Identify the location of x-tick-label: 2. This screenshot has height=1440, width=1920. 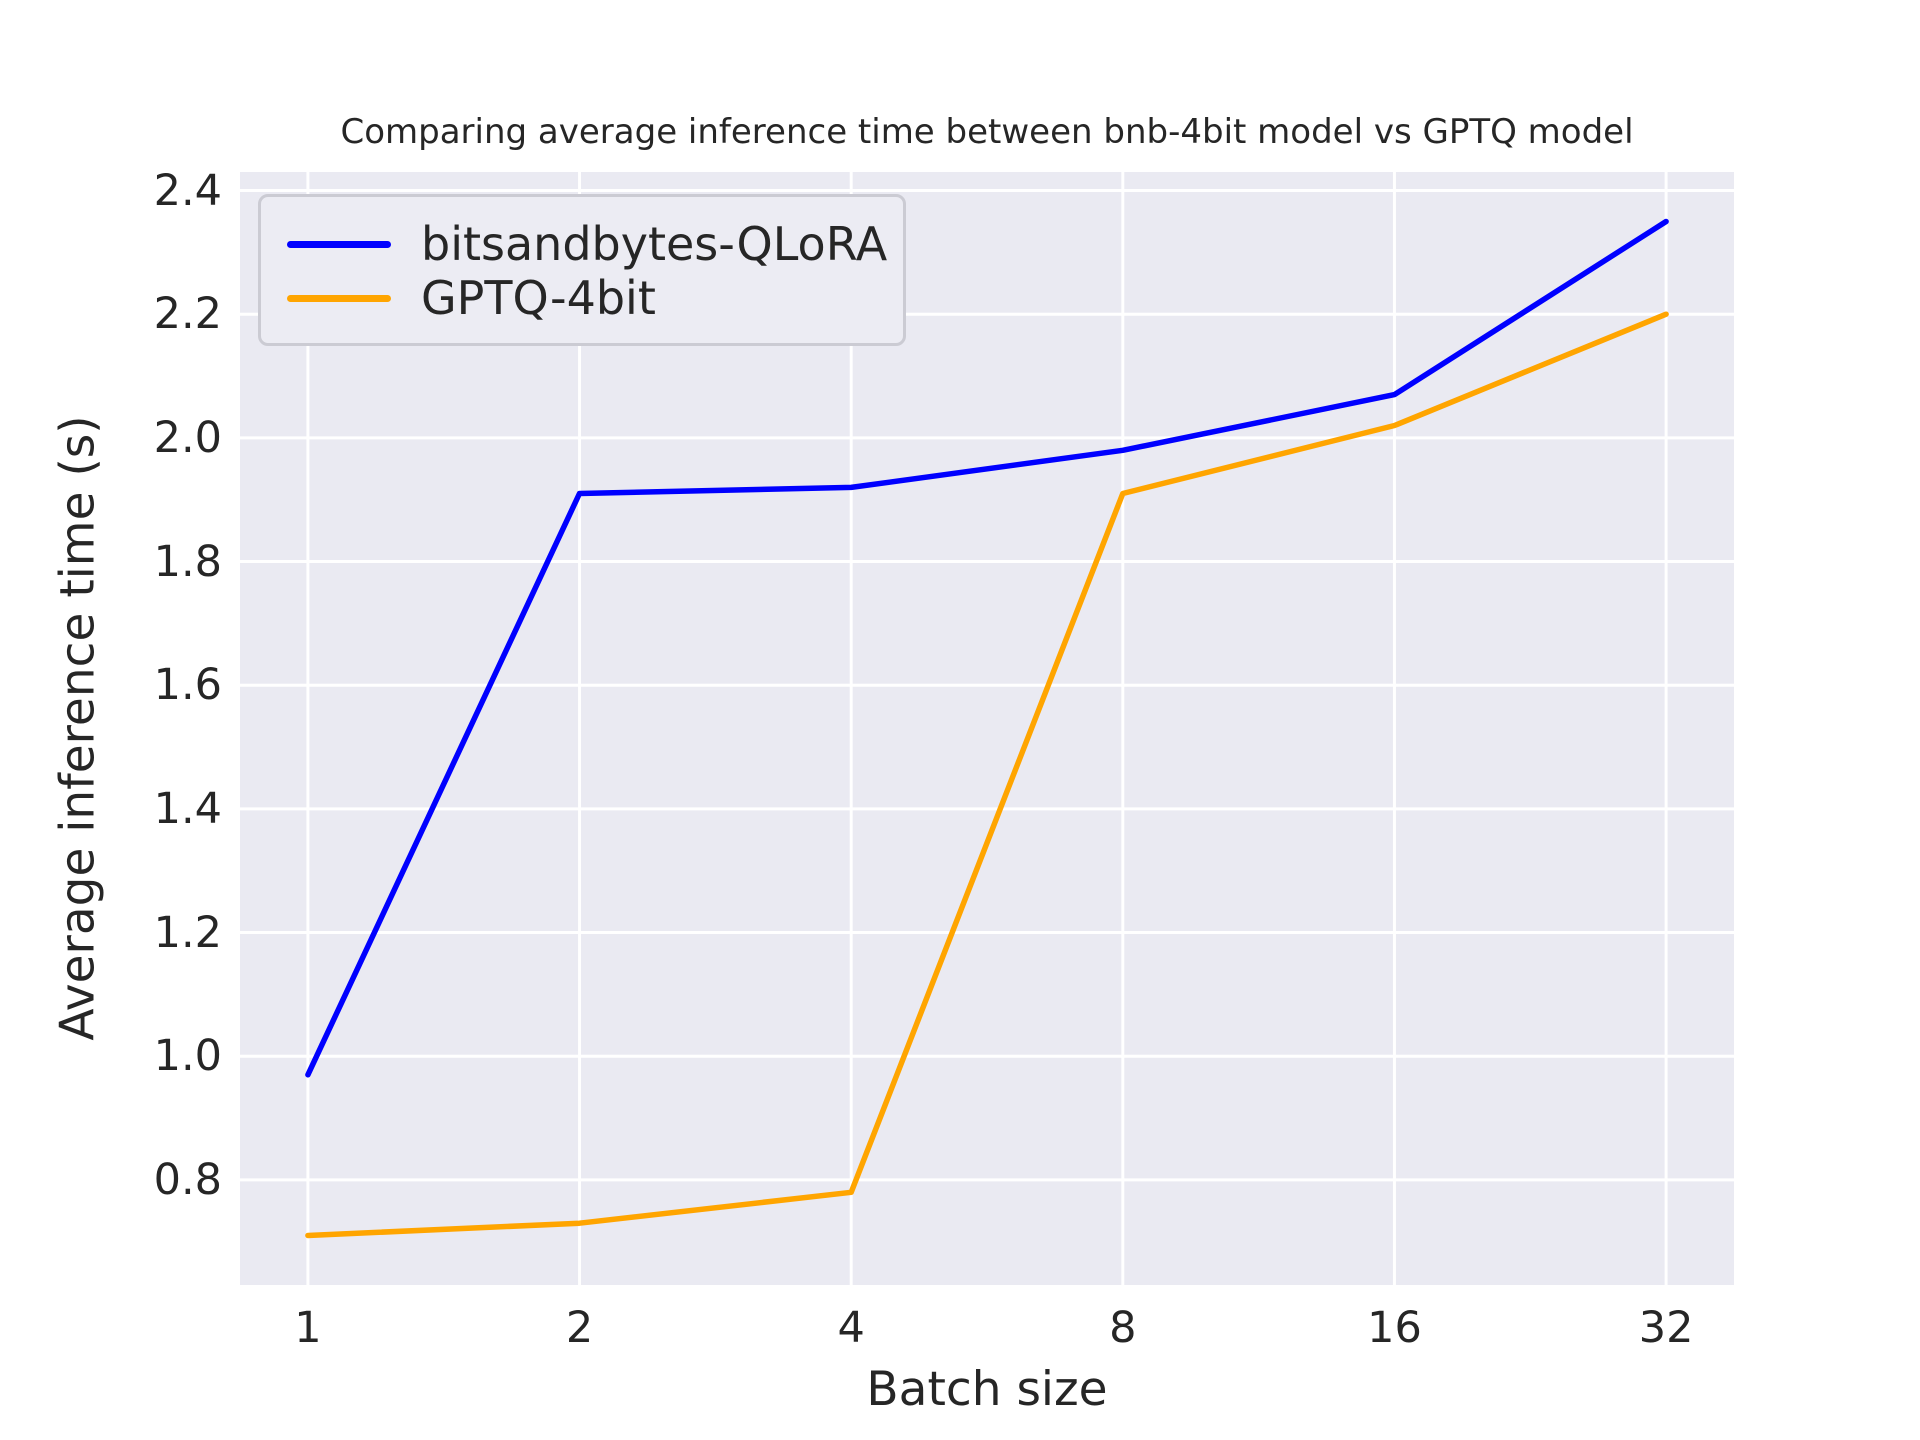
(579, 1328).